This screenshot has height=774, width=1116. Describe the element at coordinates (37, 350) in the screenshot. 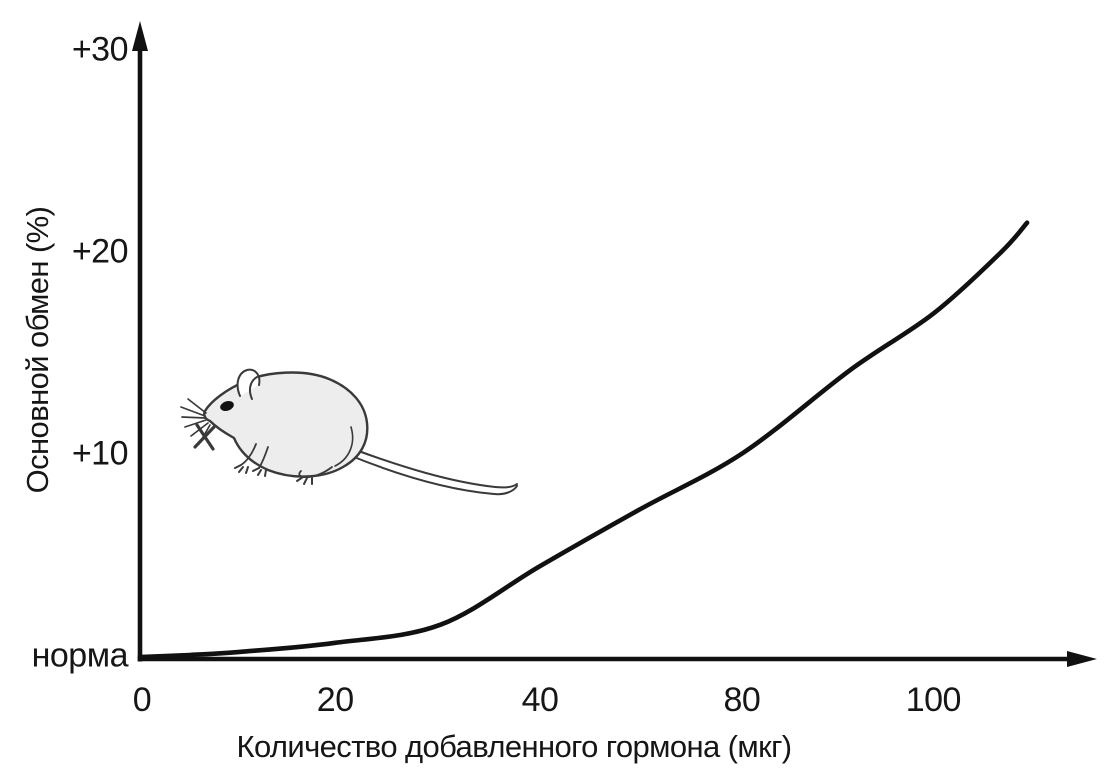

I see `y-axis-title: Основной обмен (%)` at that location.